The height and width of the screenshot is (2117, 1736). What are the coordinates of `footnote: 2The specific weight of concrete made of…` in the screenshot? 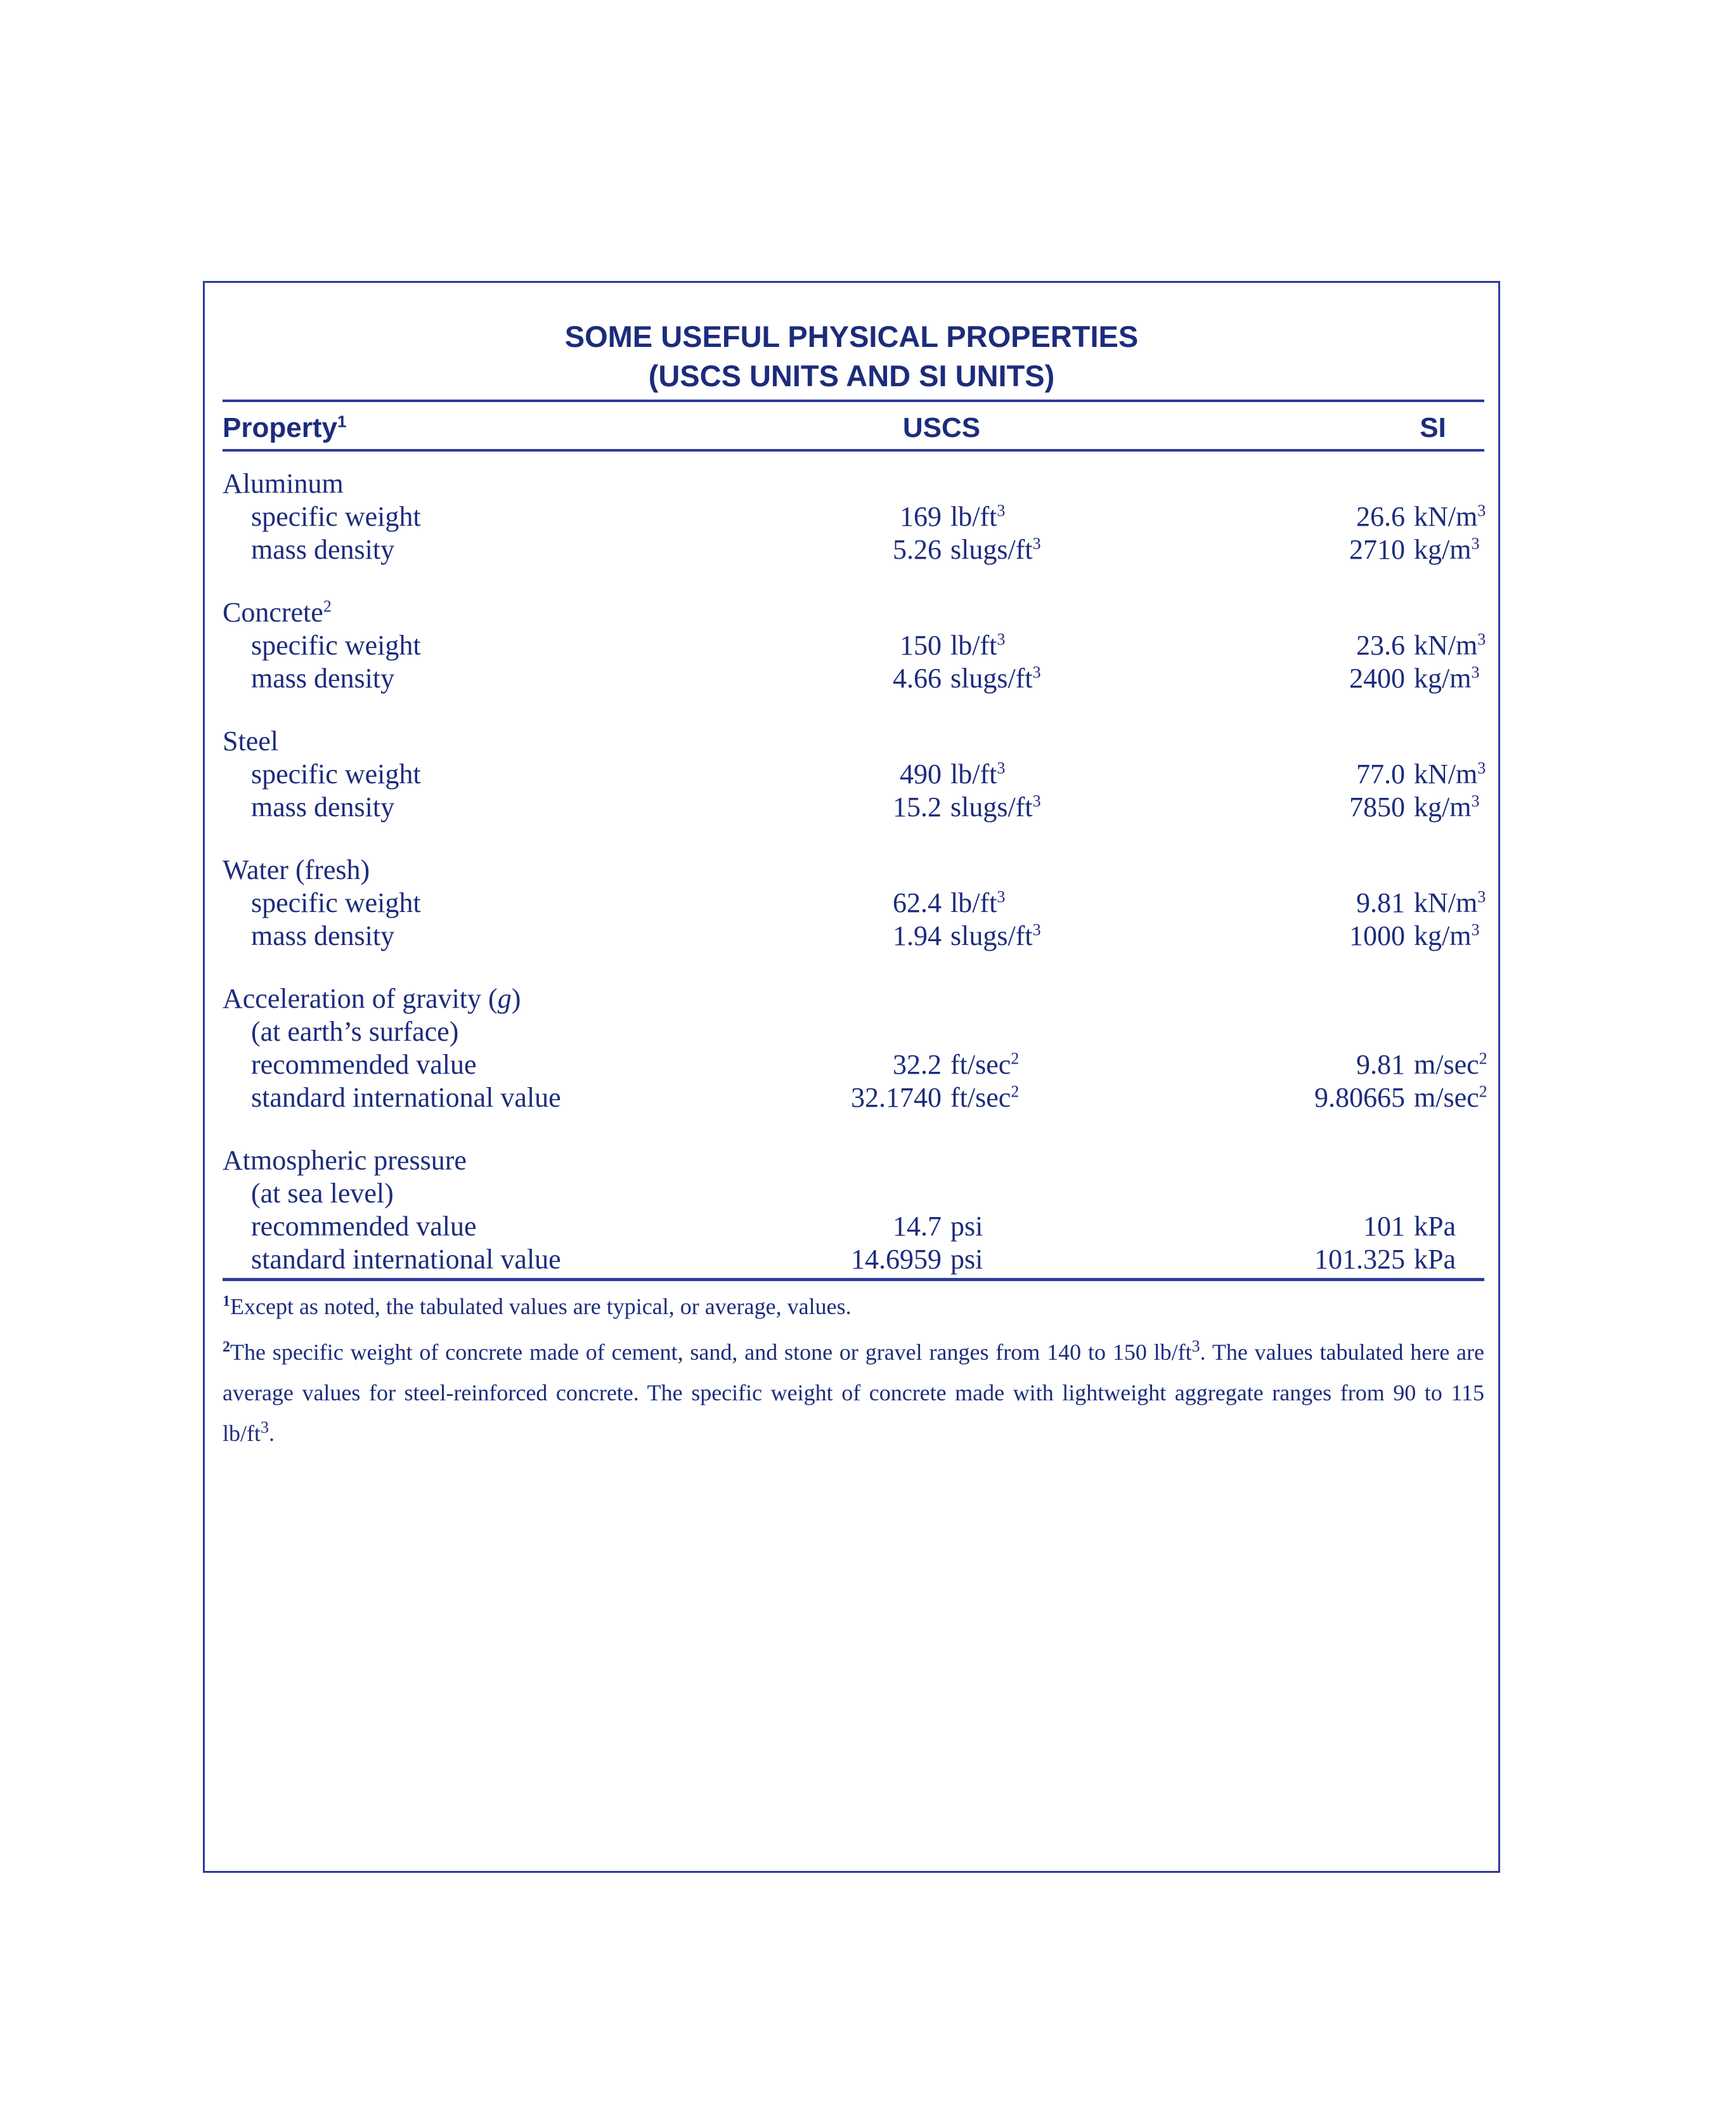 It's located at (853, 1392).